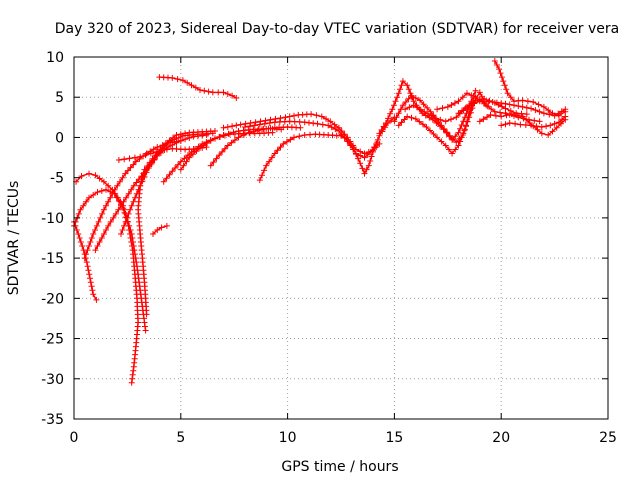 The image size is (640, 480). I want to click on y-tick-label: -5, so click(57, 179).